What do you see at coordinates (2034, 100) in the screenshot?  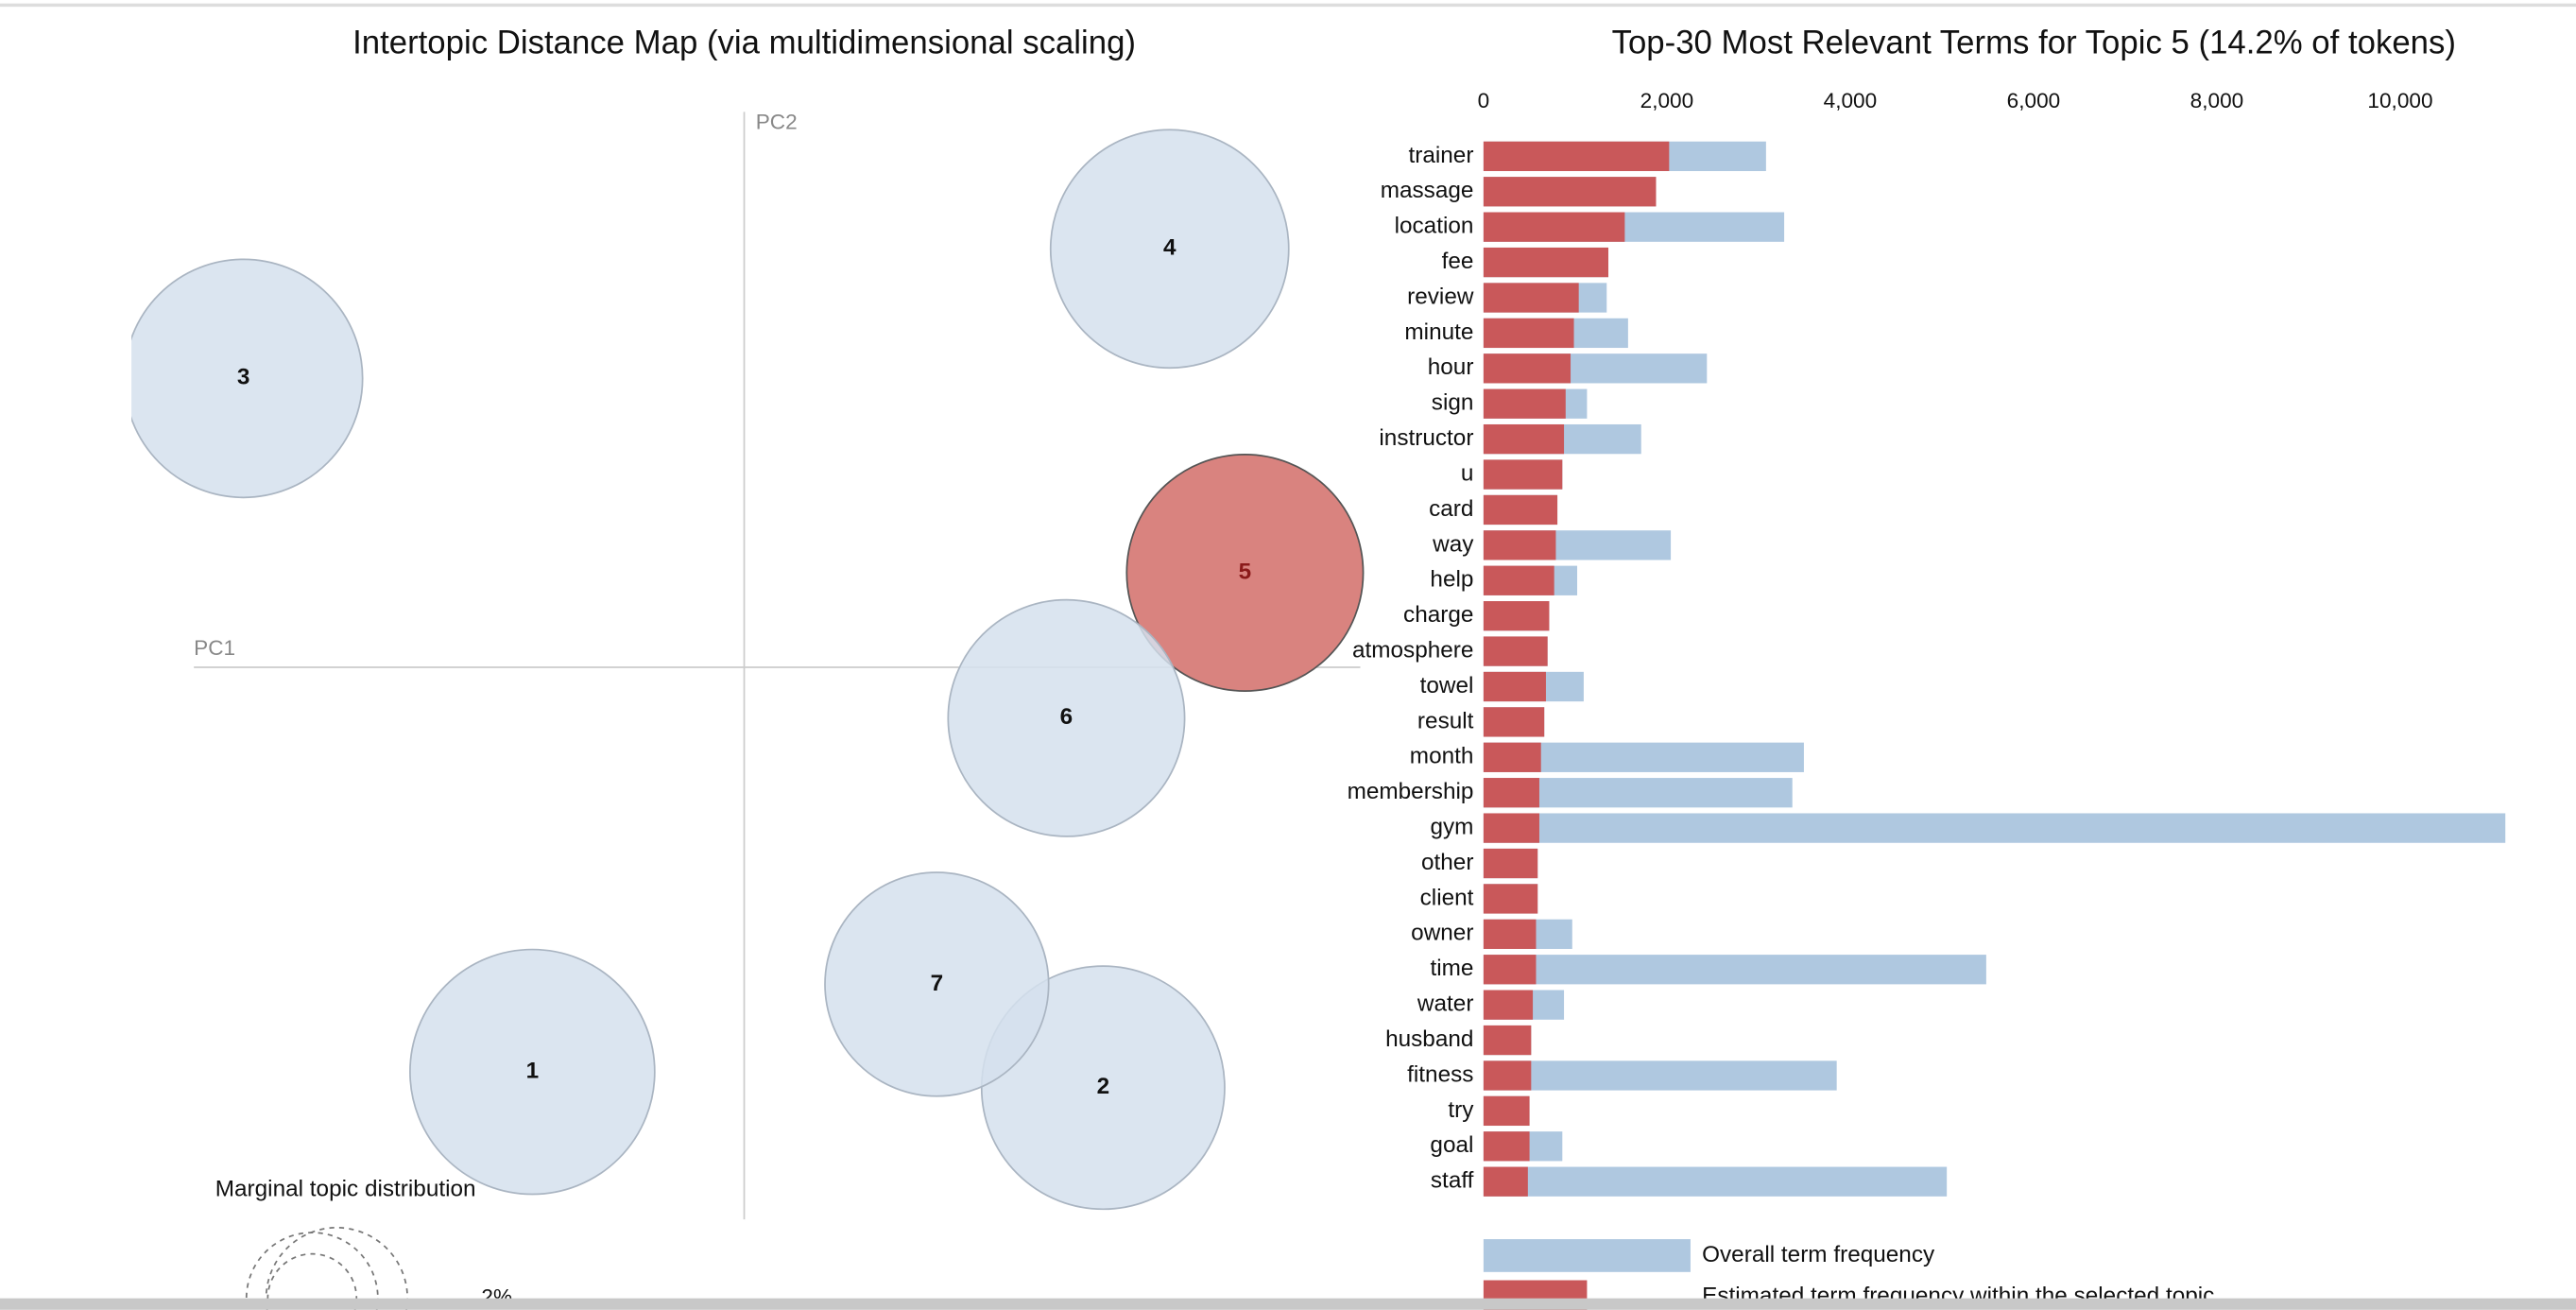 I see `x-tick-label: 6,000` at bounding box center [2034, 100].